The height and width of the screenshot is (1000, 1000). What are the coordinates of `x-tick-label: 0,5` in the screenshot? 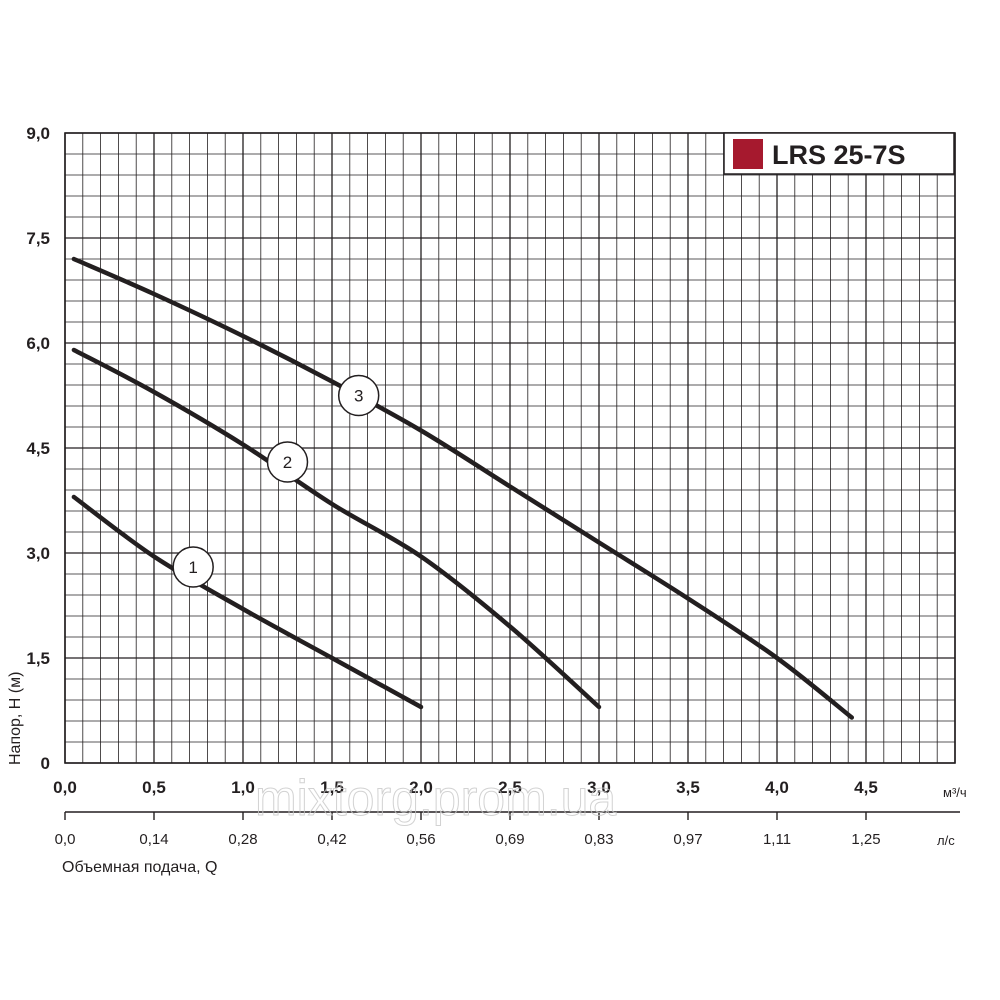 It's located at (154, 787).